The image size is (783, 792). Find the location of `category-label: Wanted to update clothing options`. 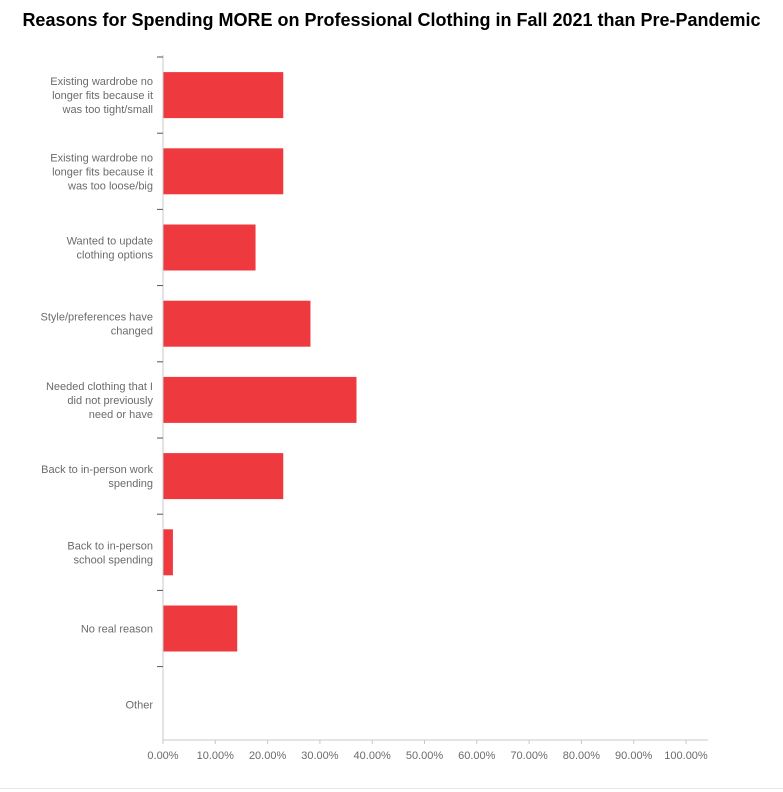

category-label: Wanted to update clothing options is located at coordinates (110, 249).